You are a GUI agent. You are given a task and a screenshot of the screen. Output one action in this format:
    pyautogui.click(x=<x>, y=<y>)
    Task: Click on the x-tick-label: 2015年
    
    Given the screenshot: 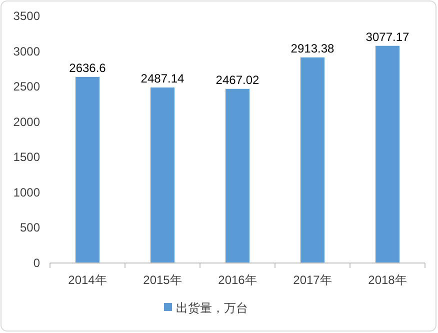 What is the action you would take?
    pyautogui.click(x=162, y=280)
    